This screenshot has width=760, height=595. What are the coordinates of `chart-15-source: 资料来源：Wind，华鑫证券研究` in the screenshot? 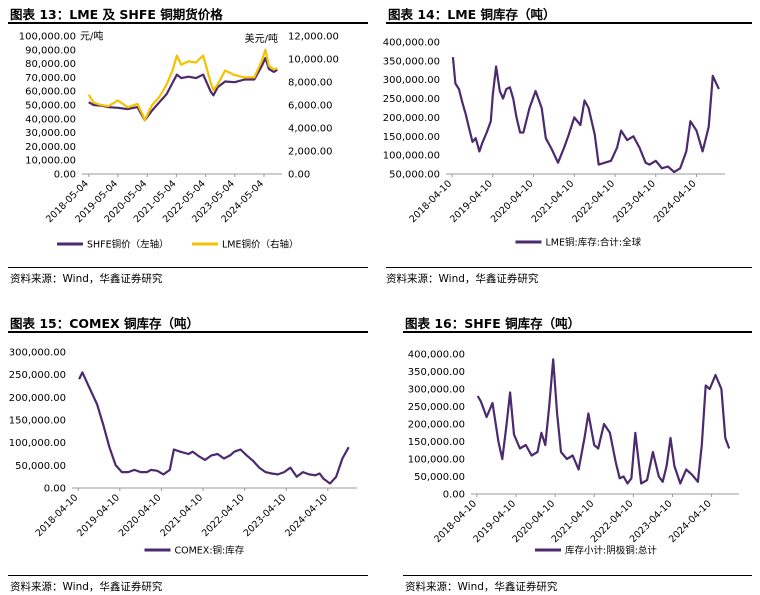 It's located at (86, 587).